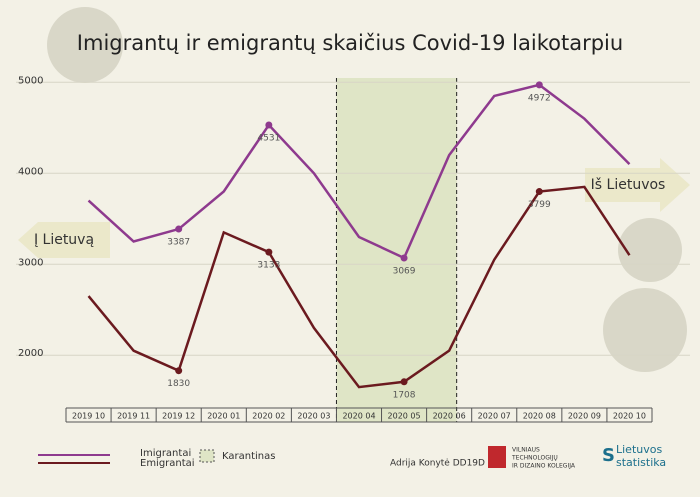  I want to click on legend-label: Karantinas, so click(248, 456).